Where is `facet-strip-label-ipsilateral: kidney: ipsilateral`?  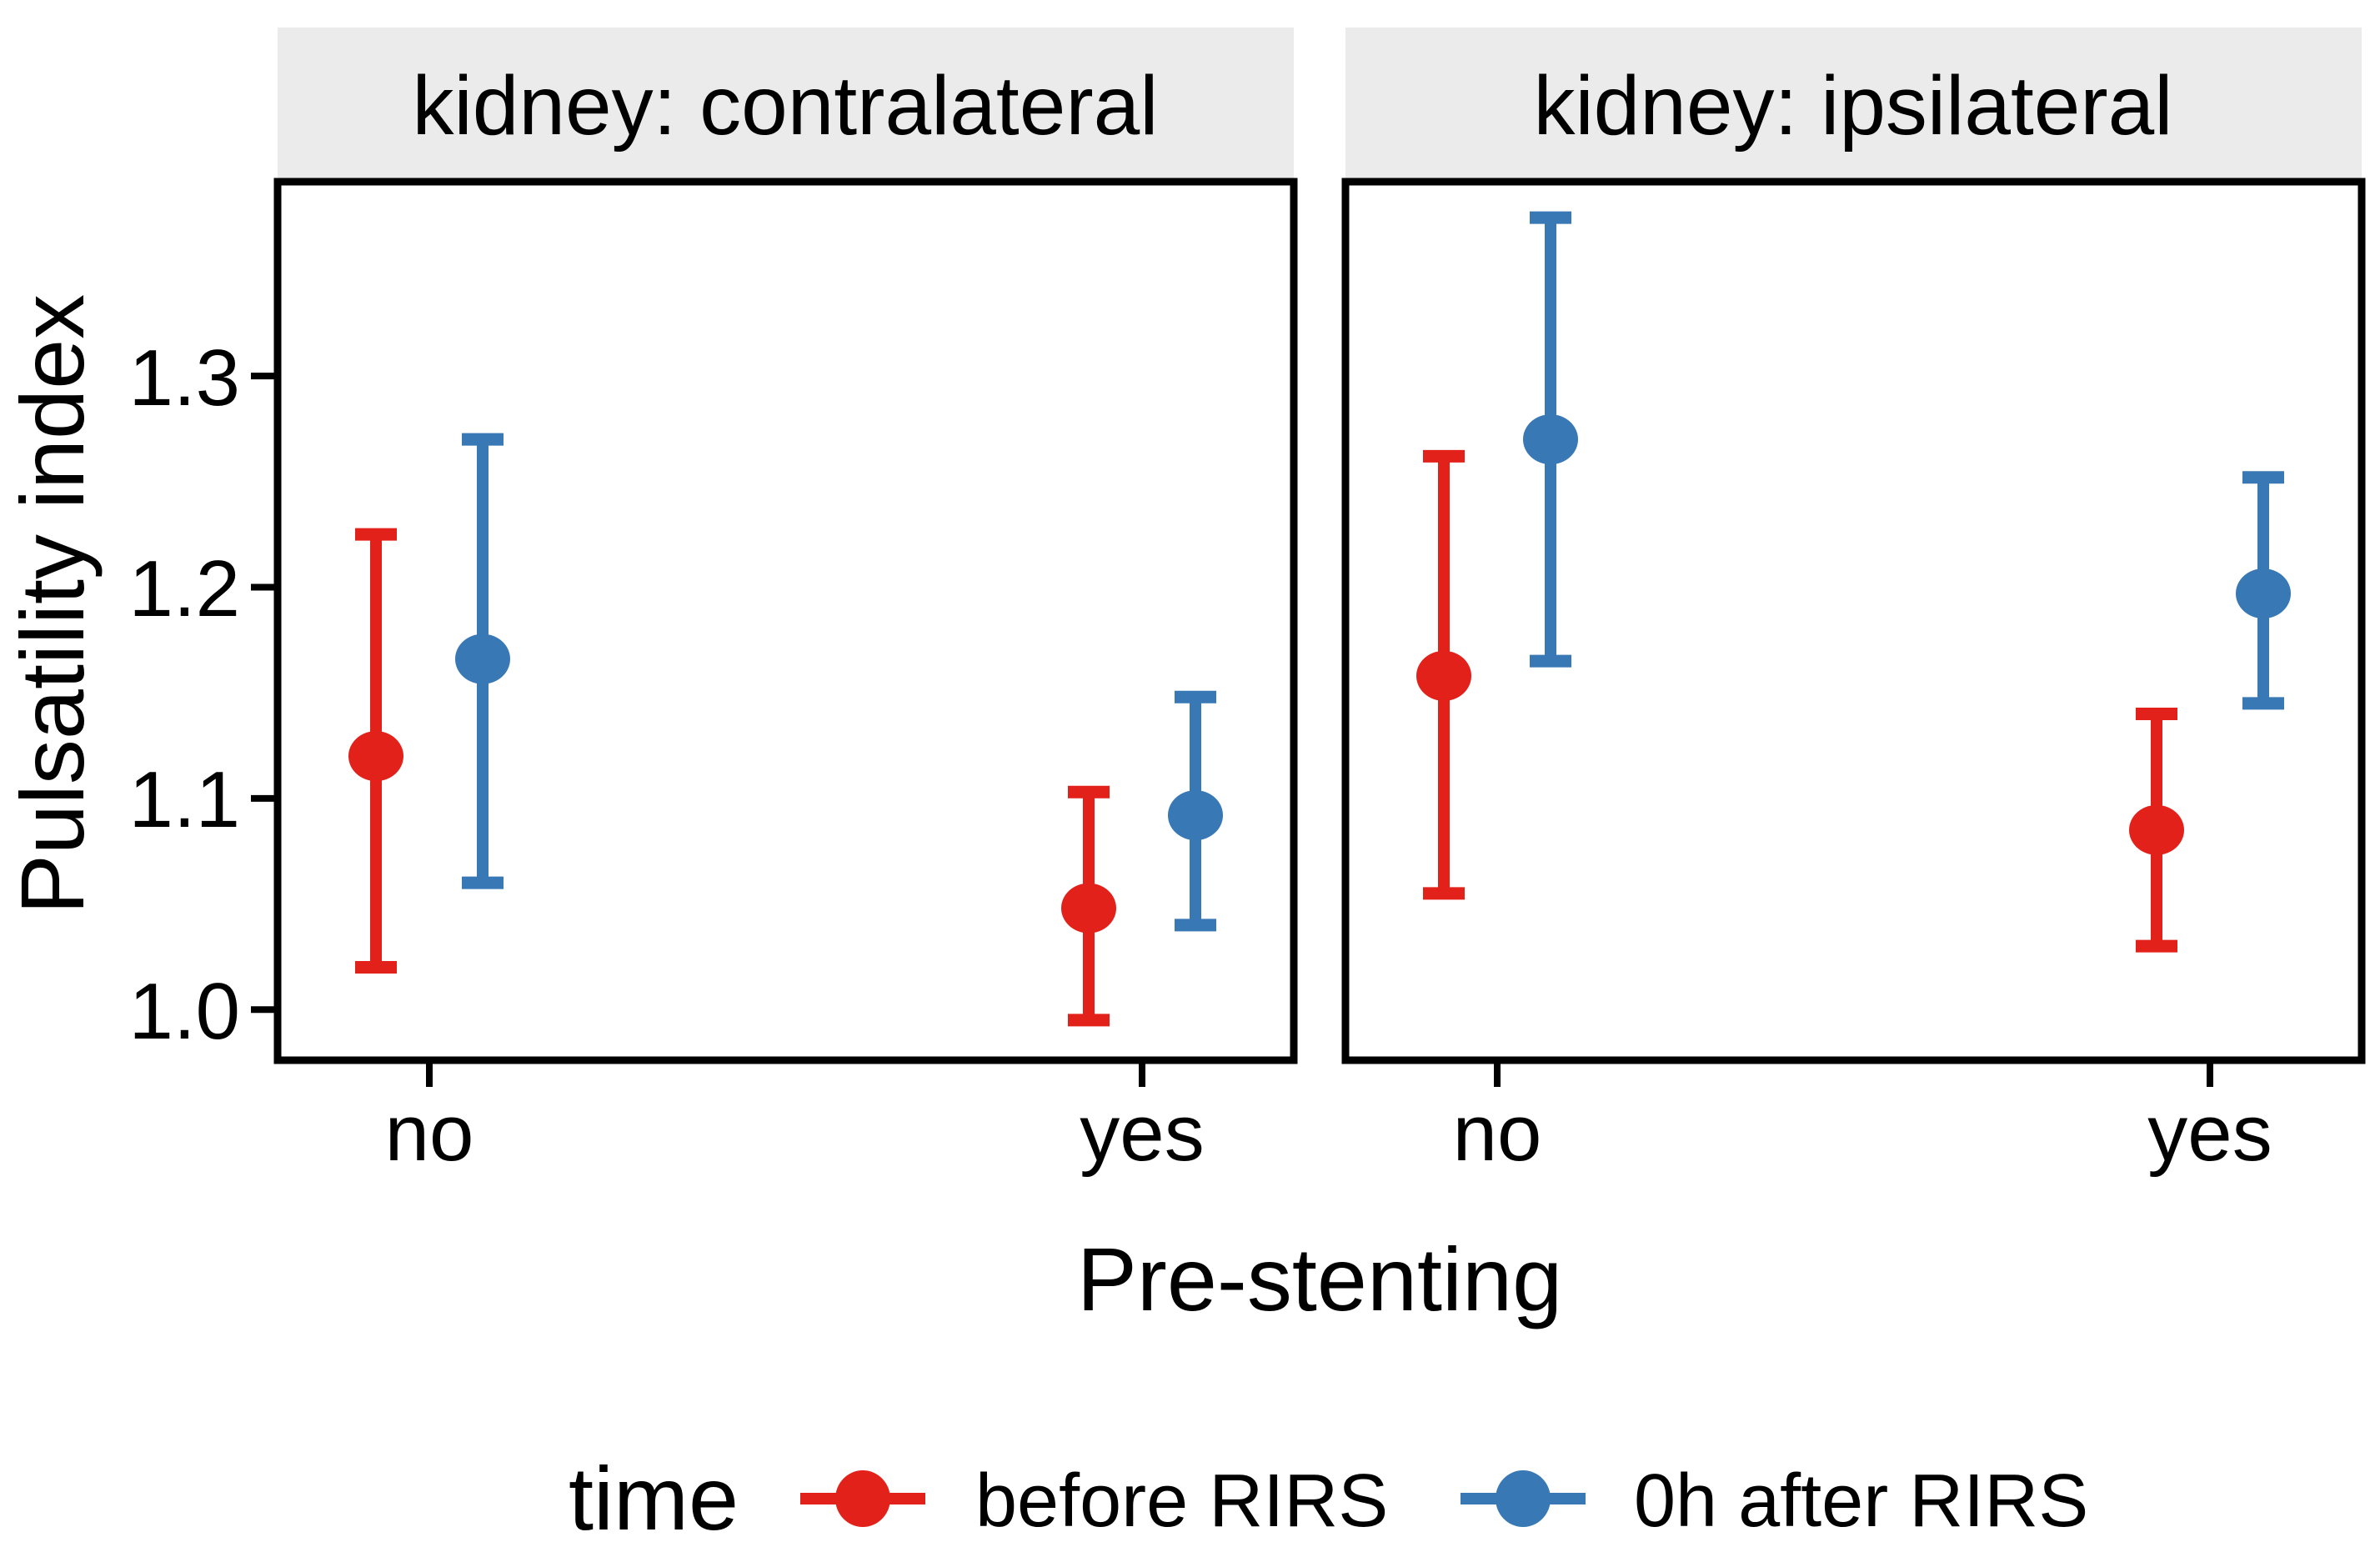 facet-strip-label-ipsilateral: kidney: ipsilateral is located at coordinates (1852, 106).